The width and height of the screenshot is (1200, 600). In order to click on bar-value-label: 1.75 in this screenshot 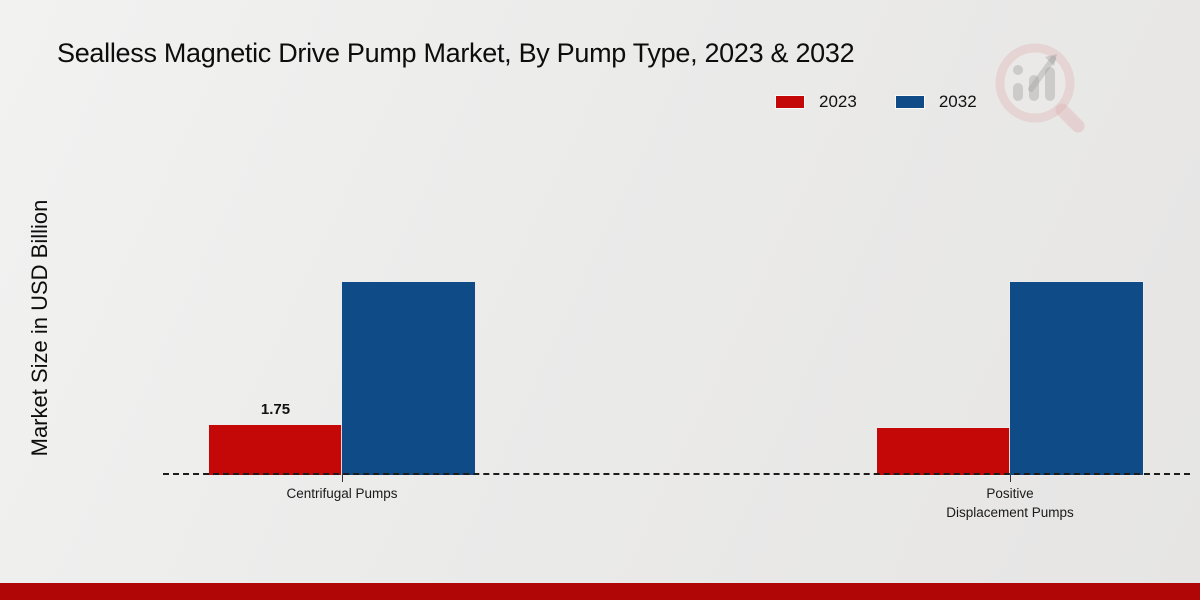, I will do `click(275, 409)`.